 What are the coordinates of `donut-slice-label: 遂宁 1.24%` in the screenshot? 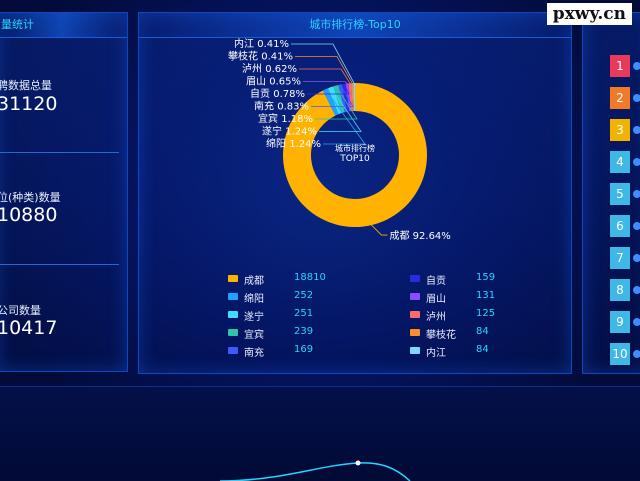 It's located at (289, 131).